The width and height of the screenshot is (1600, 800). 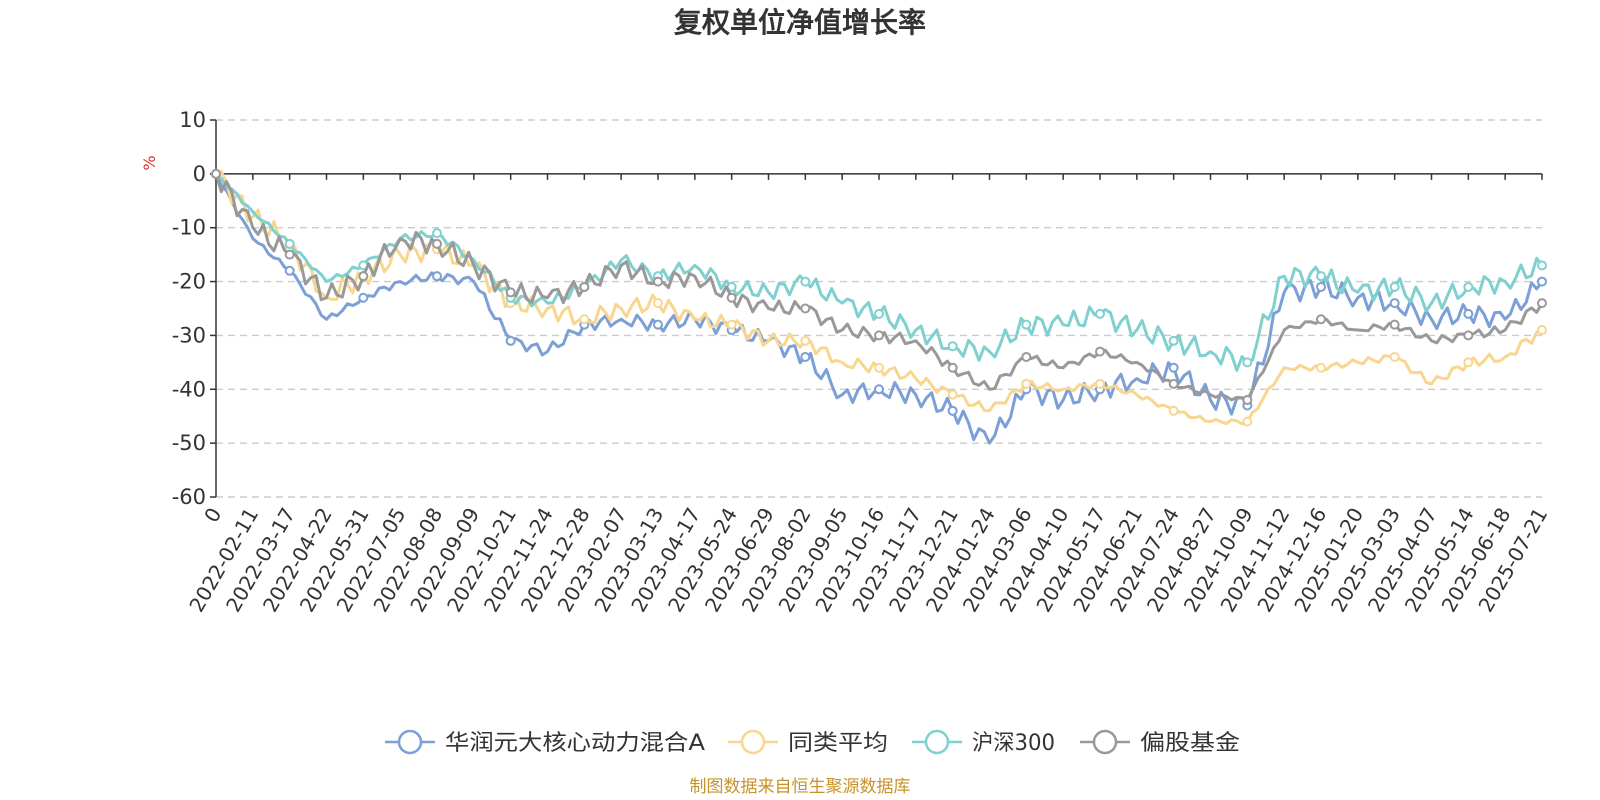 What do you see at coordinates (189, 335) in the screenshot?
I see `y-tick-label: -30` at bounding box center [189, 335].